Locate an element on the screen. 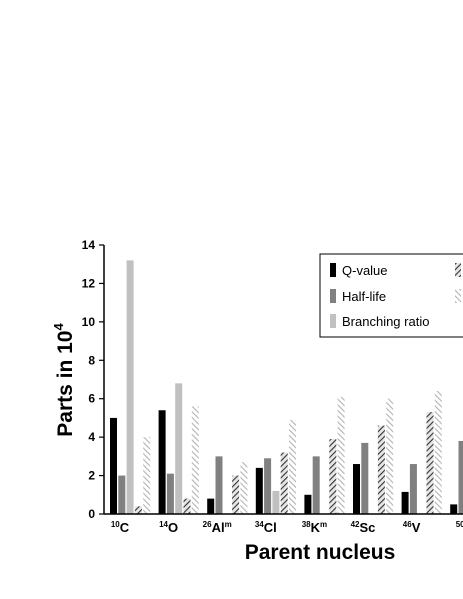 This screenshot has height=599, width=463. x-tick-label: 14O is located at coordinates (168, 527).